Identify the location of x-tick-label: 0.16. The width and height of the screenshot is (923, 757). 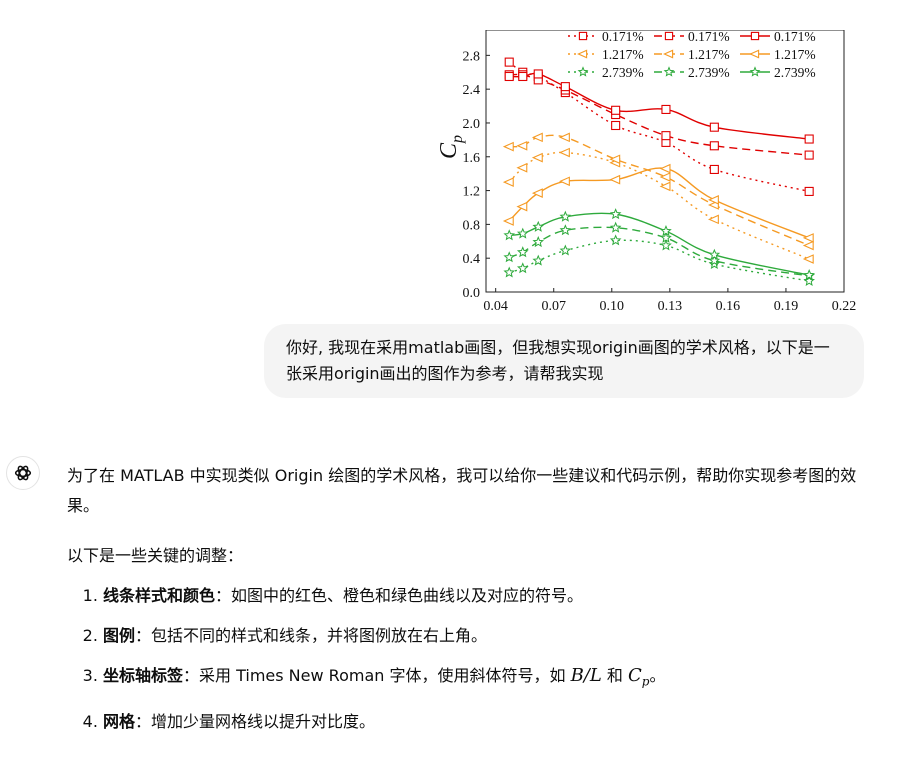
(728, 306).